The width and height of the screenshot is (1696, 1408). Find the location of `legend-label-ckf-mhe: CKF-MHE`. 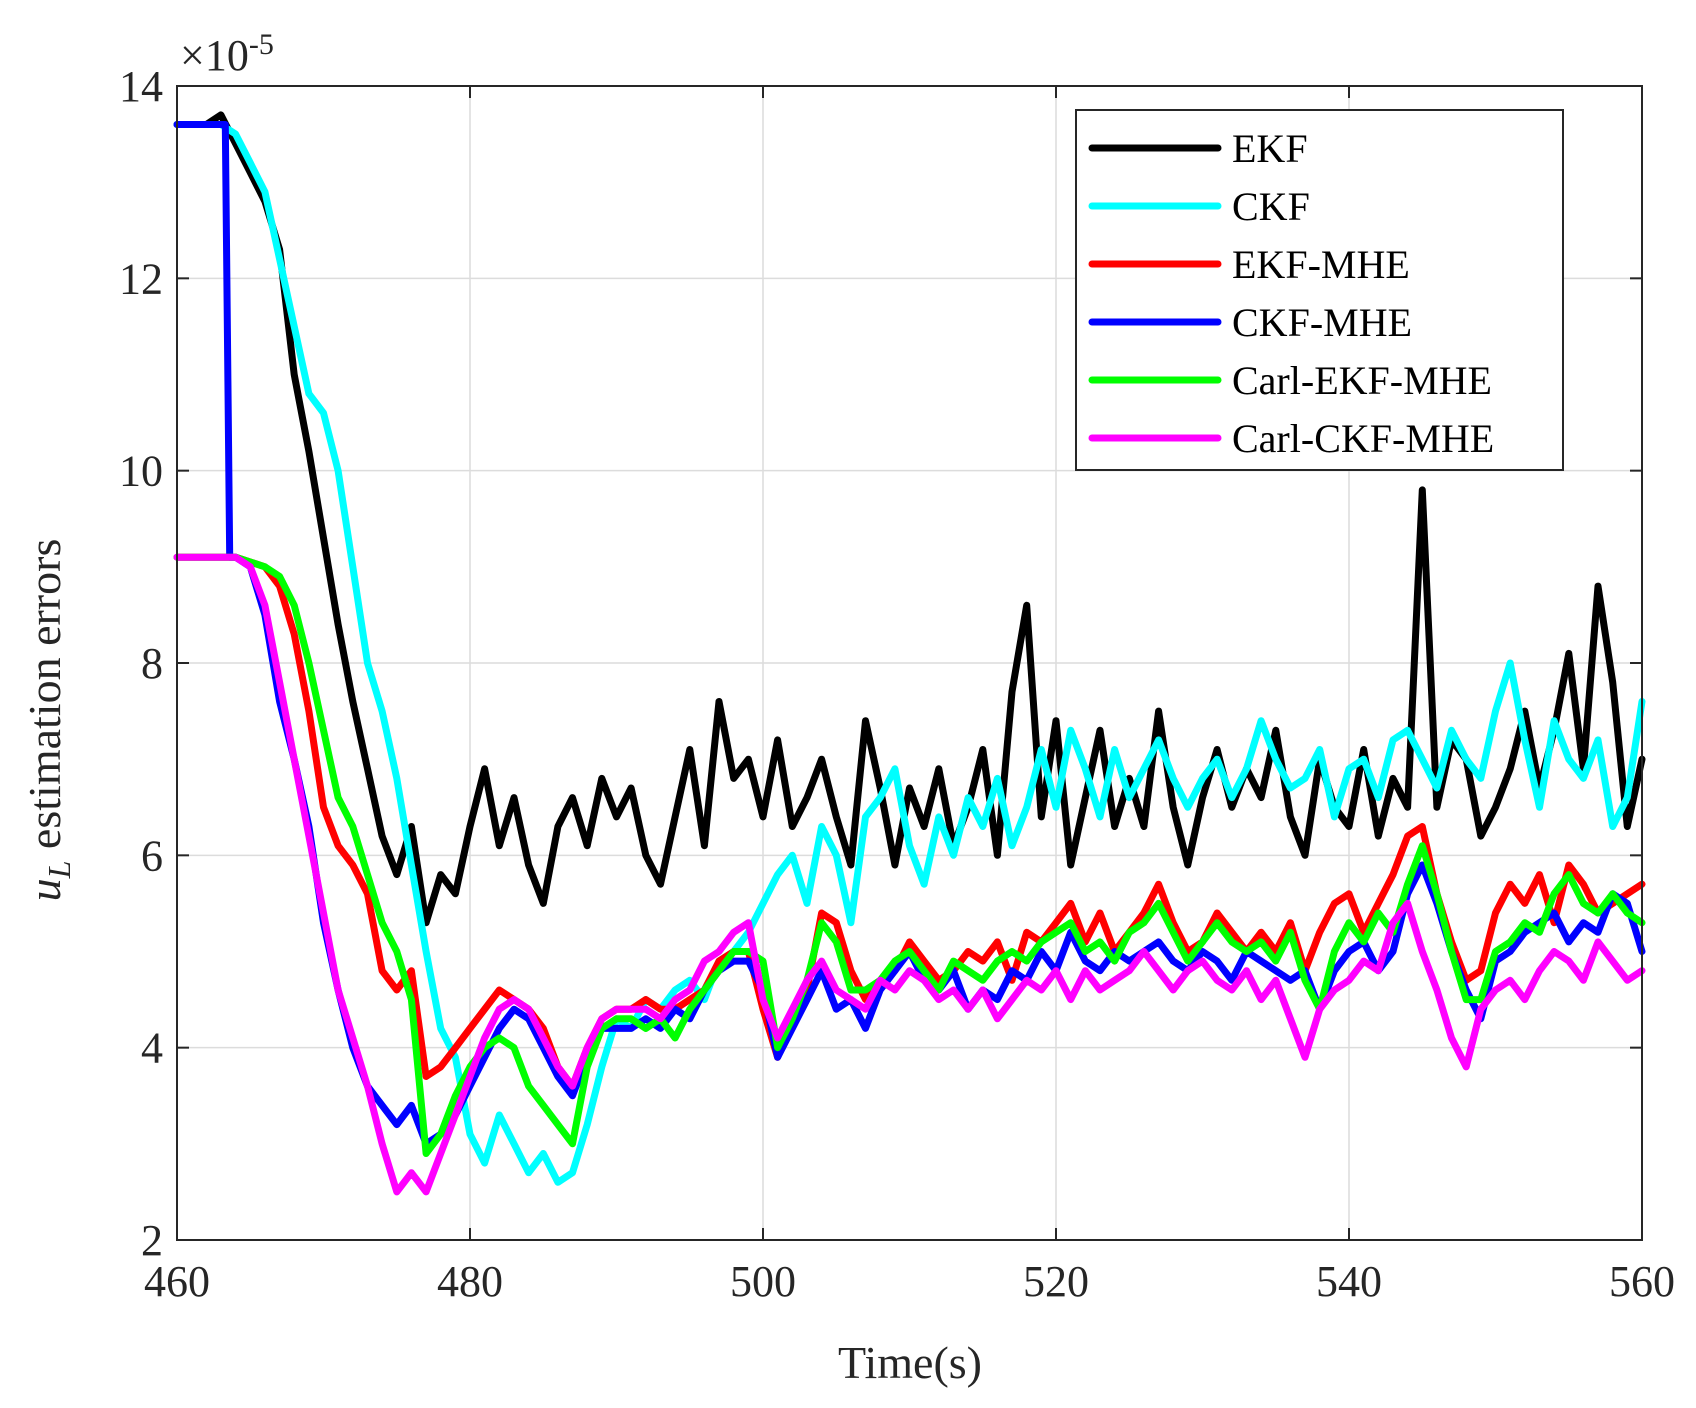

legend-label-ckf-mhe: CKF-MHE is located at coordinates (1322, 322).